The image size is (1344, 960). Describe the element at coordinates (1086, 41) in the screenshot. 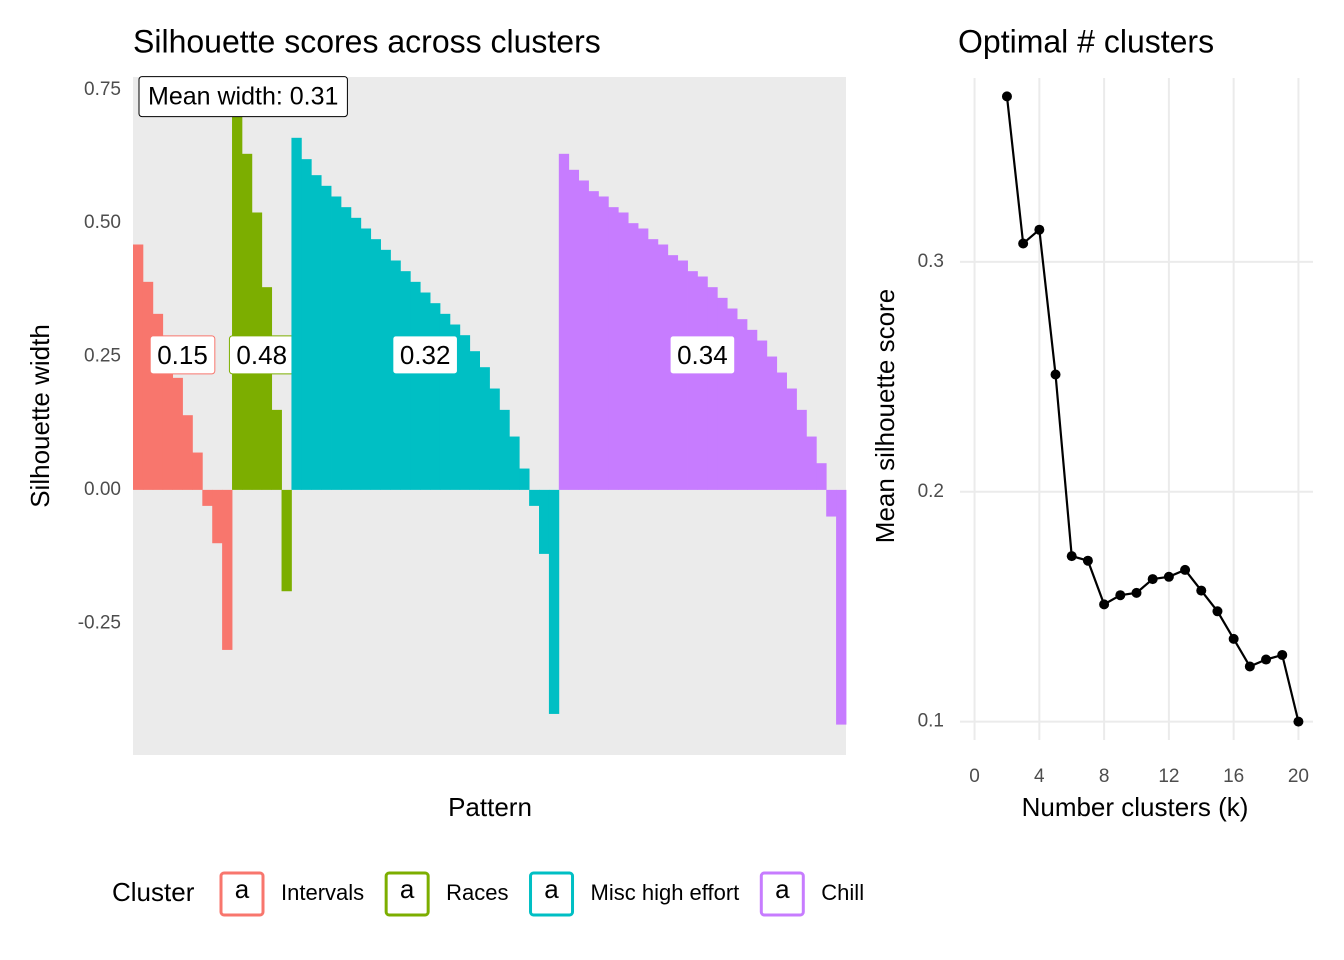

I see `chart-title: Optimal # clusters` at that location.